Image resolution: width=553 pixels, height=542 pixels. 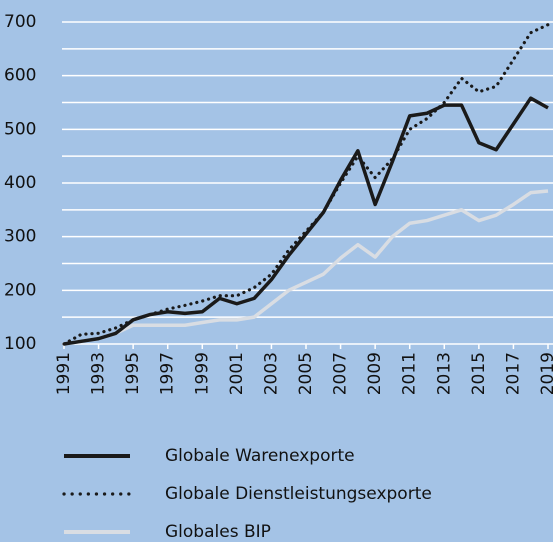 What do you see at coordinates (20, 290) in the screenshot?
I see `y-tick-label: 200` at bounding box center [20, 290].